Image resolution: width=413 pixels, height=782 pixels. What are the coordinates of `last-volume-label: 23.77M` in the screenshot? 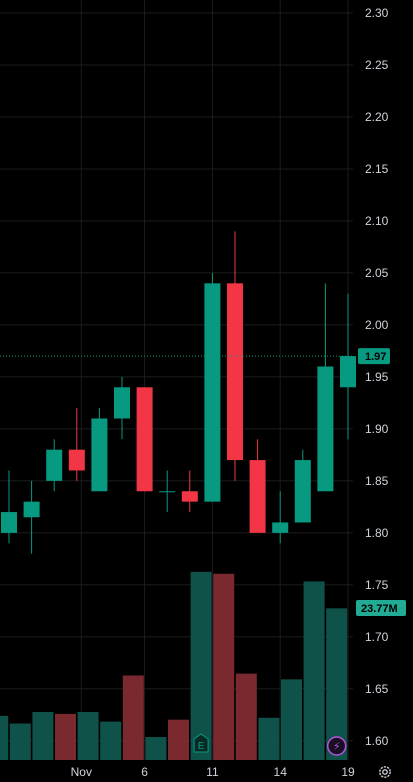 It's located at (379, 609).